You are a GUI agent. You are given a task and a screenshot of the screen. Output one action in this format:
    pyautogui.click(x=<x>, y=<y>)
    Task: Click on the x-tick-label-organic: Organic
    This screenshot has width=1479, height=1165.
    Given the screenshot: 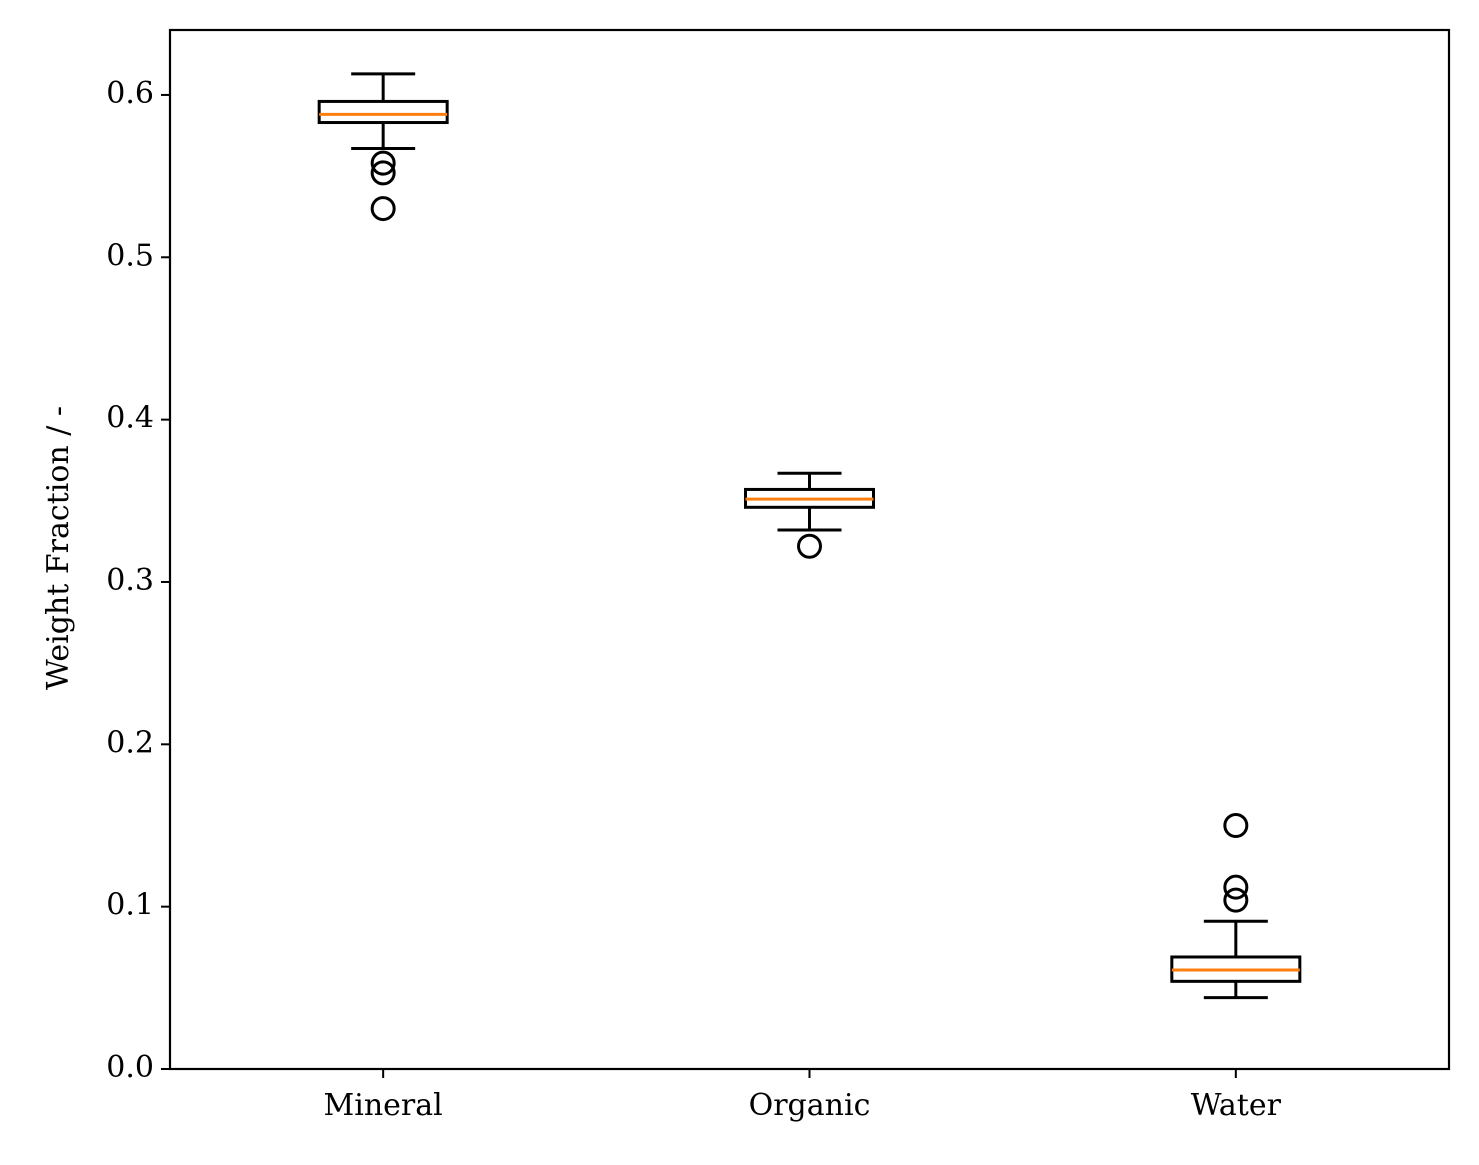 What is the action you would take?
    pyautogui.click(x=810, y=1105)
    